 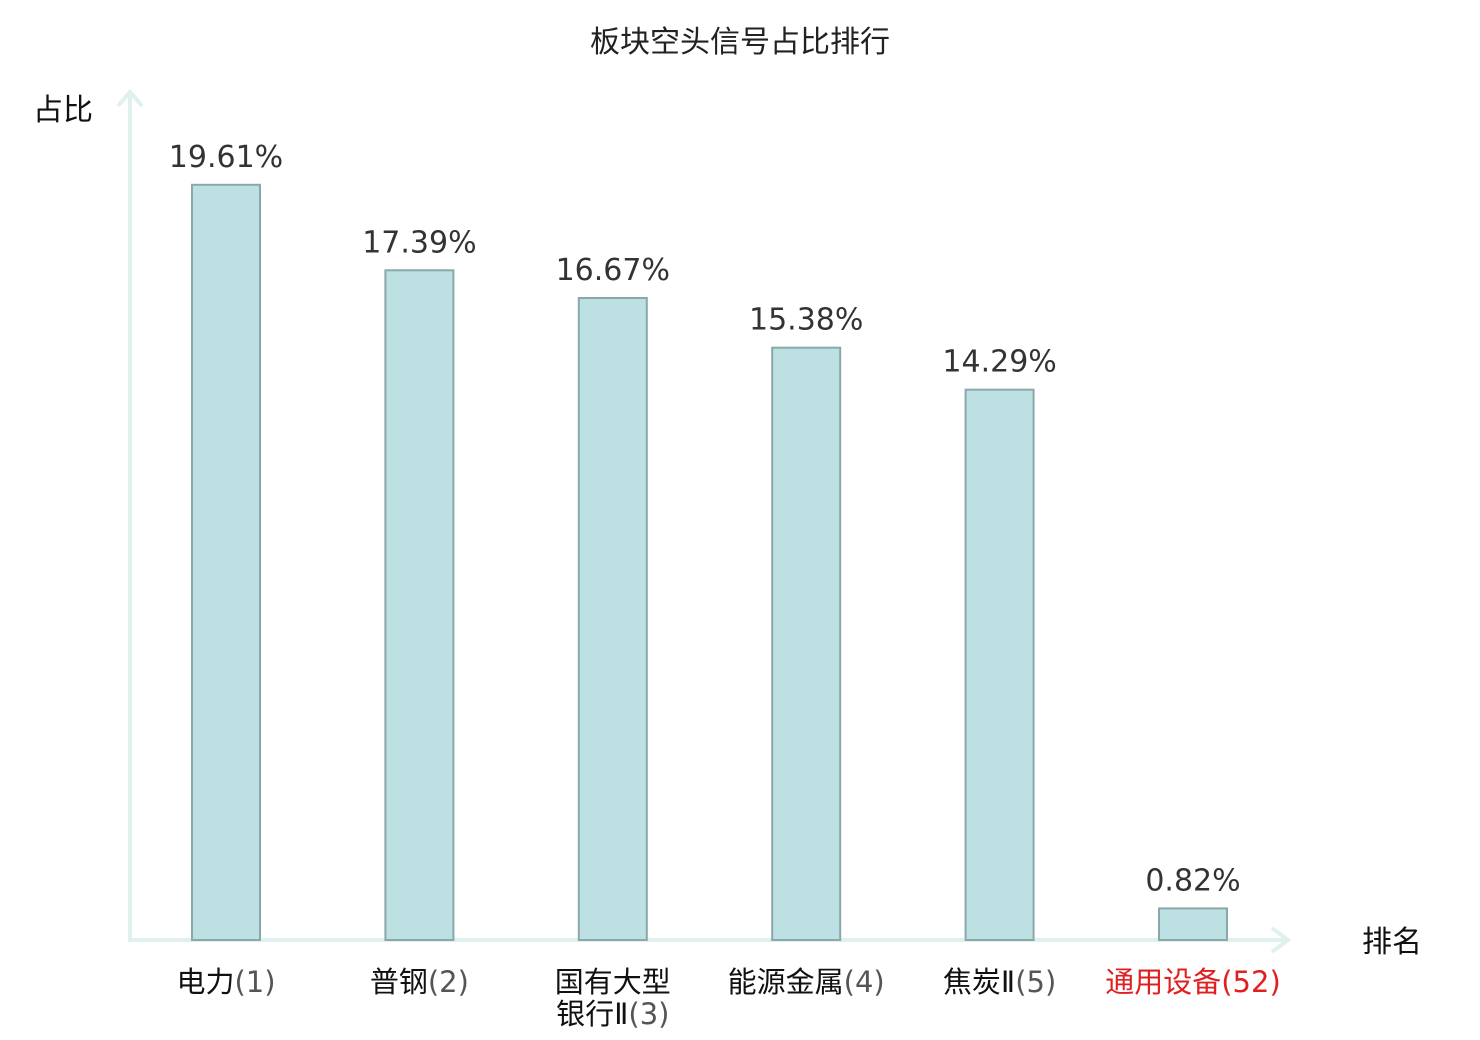 I want to click on x-tick-label-6: 通用设备(52), so click(x=1193, y=982).